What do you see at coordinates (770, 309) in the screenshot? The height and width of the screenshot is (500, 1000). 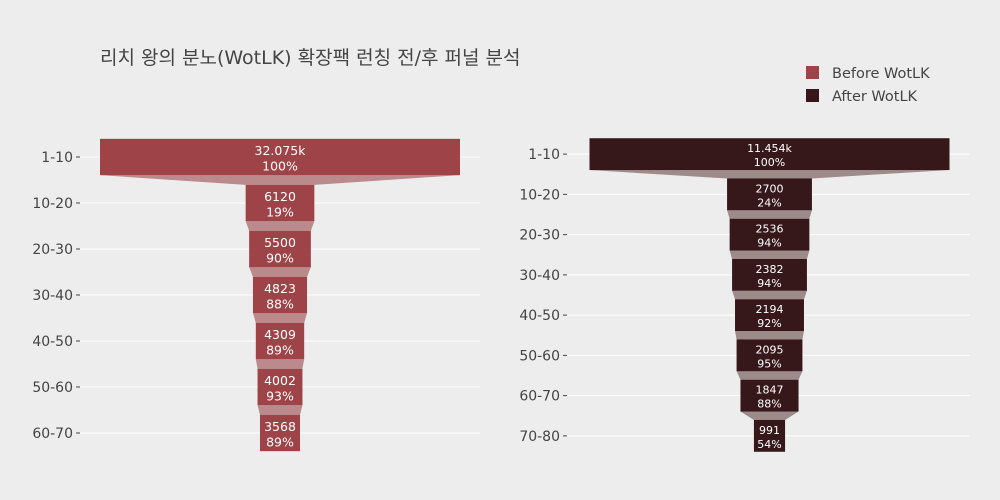 I see `bar-value-label: 2194` at bounding box center [770, 309].